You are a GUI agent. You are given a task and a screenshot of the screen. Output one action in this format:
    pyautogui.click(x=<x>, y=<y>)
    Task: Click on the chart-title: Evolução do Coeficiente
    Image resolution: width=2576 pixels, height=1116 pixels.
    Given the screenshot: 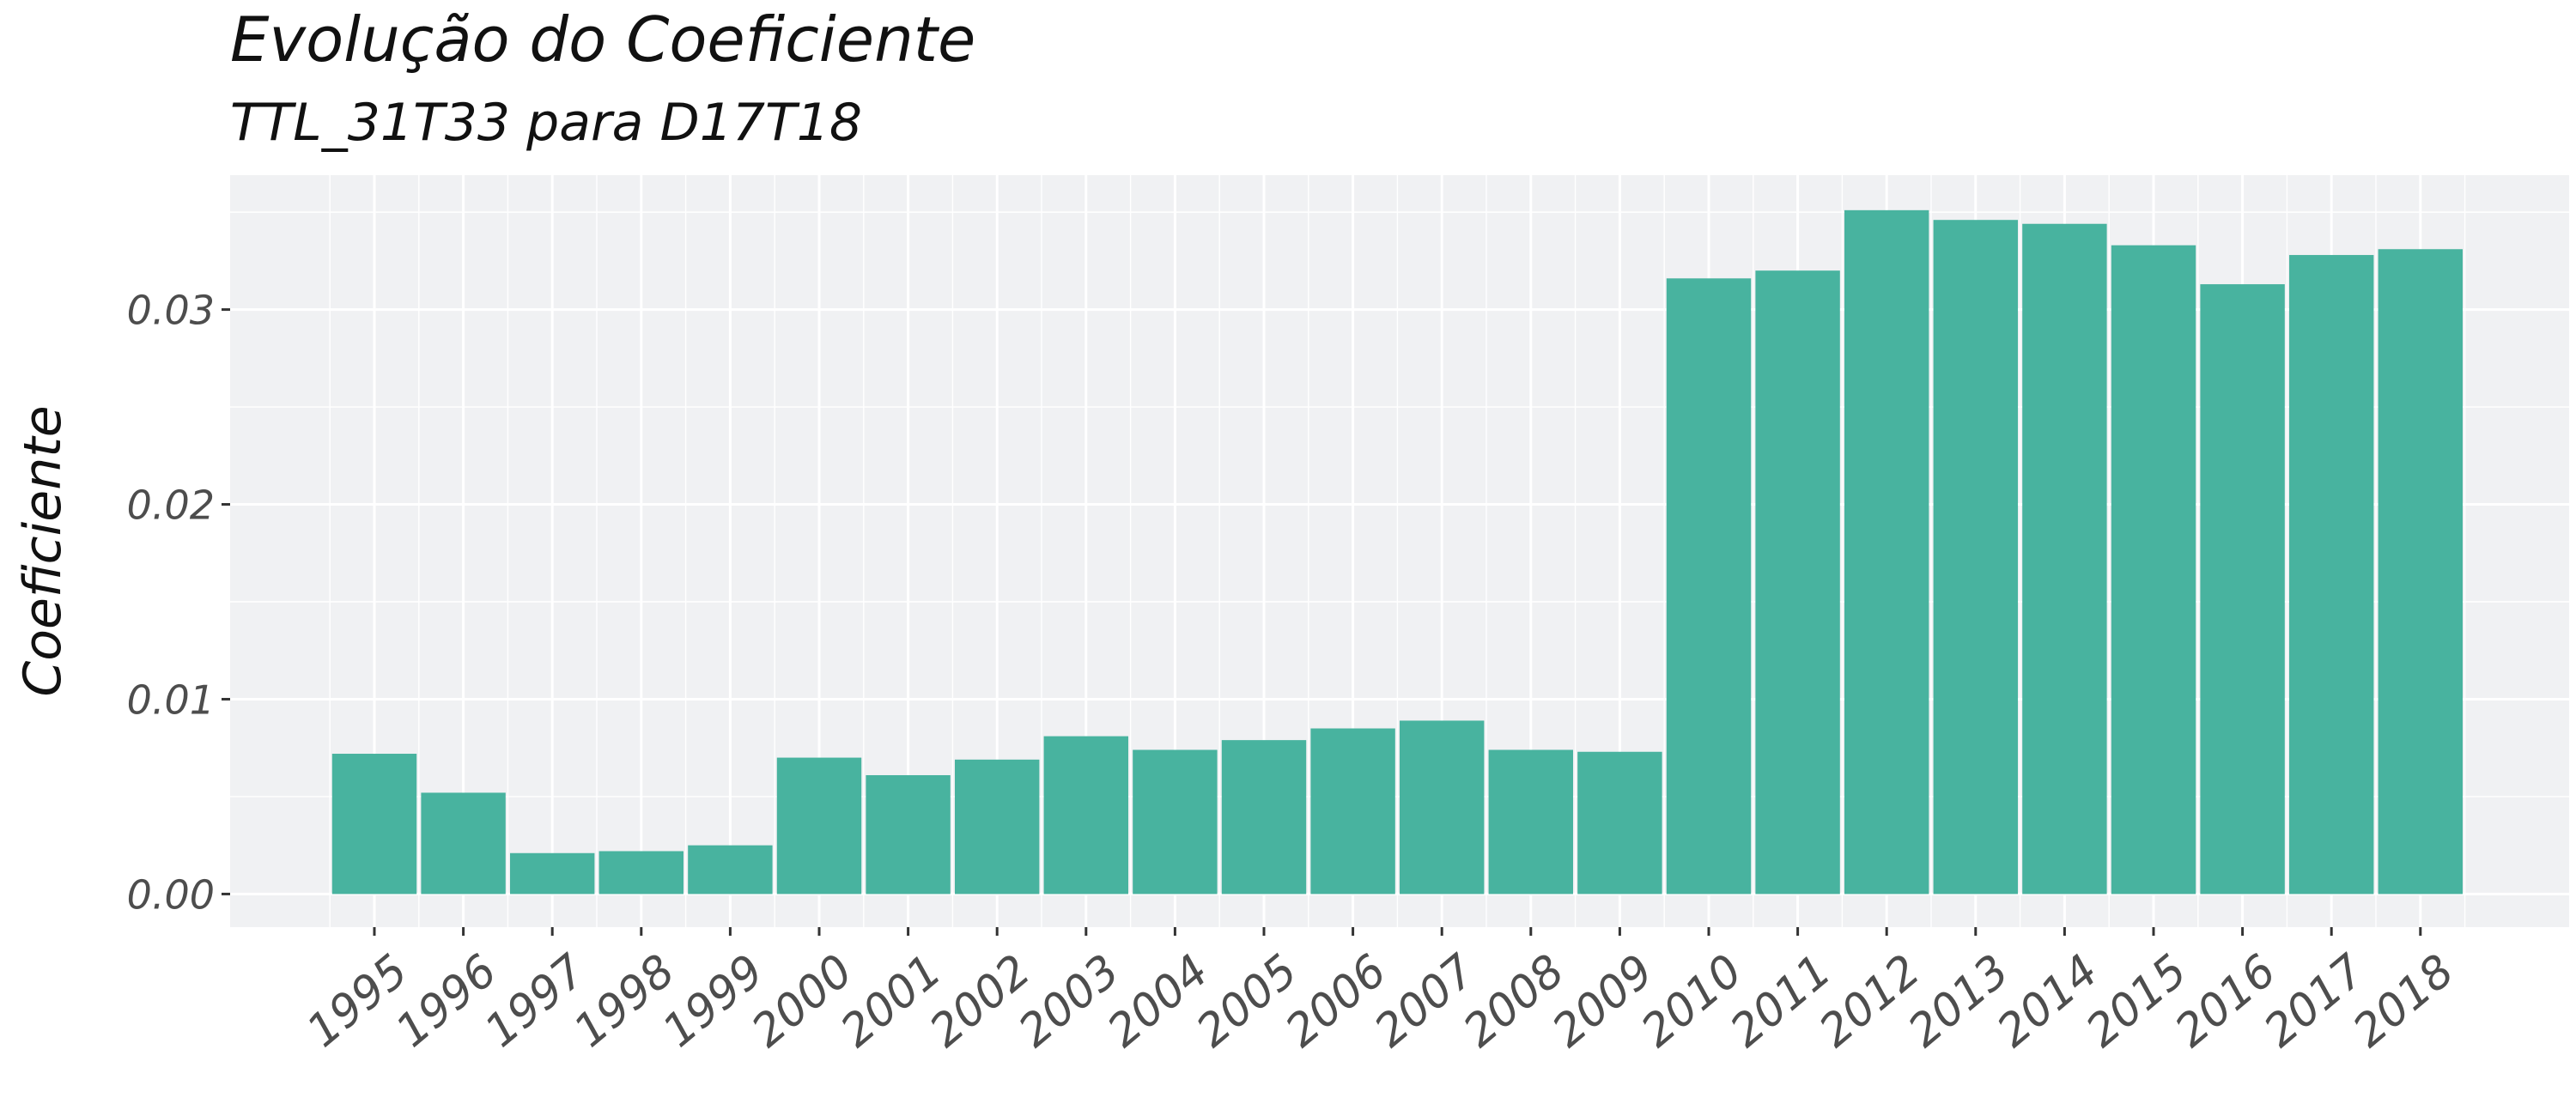 What is the action you would take?
    pyautogui.click(x=603, y=39)
    